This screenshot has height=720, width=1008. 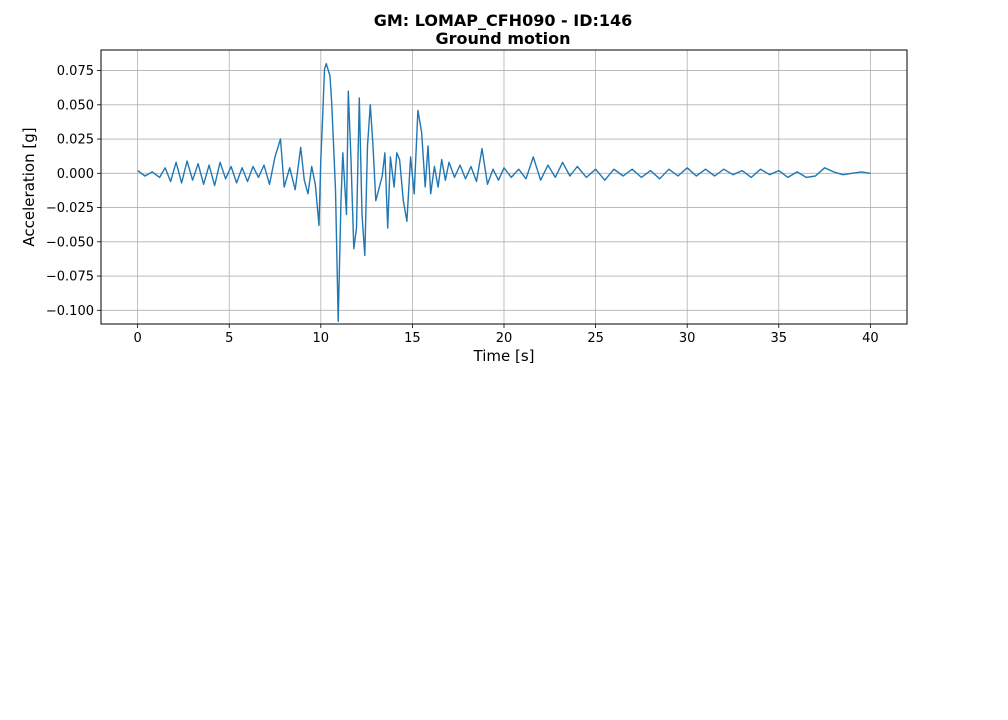 What do you see at coordinates (321, 338) in the screenshot?
I see `x-tick-label: 10` at bounding box center [321, 338].